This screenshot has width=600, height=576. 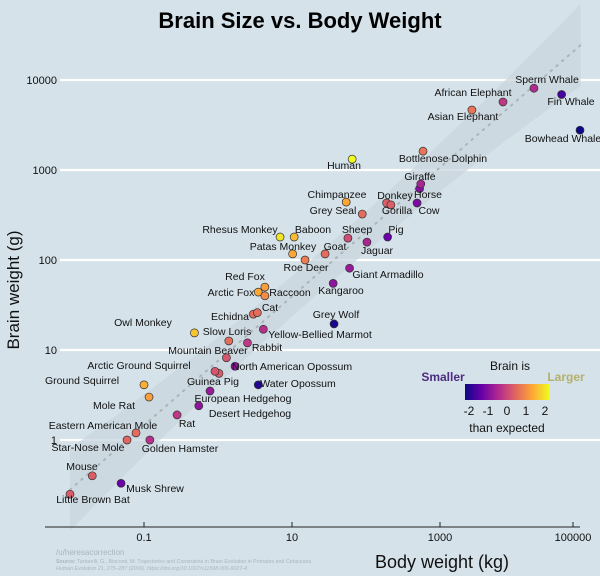 What do you see at coordinates (305, 260) in the screenshot?
I see `point-roe-deer` at bounding box center [305, 260].